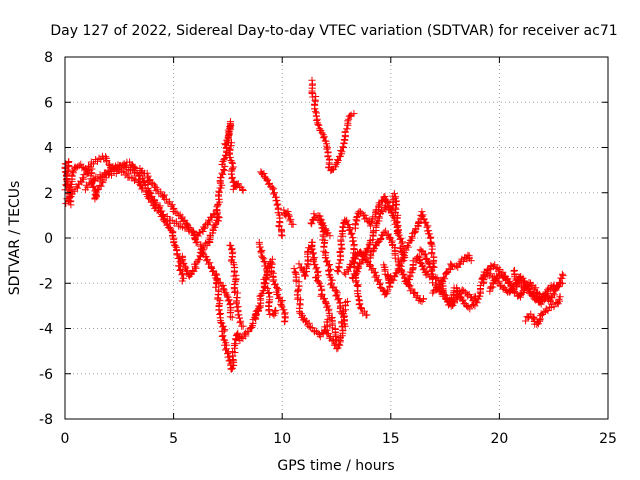 This screenshot has height=480, width=640. What do you see at coordinates (499, 439) in the screenshot?
I see `x-tick-label: 20` at bounding box center [499, 439].